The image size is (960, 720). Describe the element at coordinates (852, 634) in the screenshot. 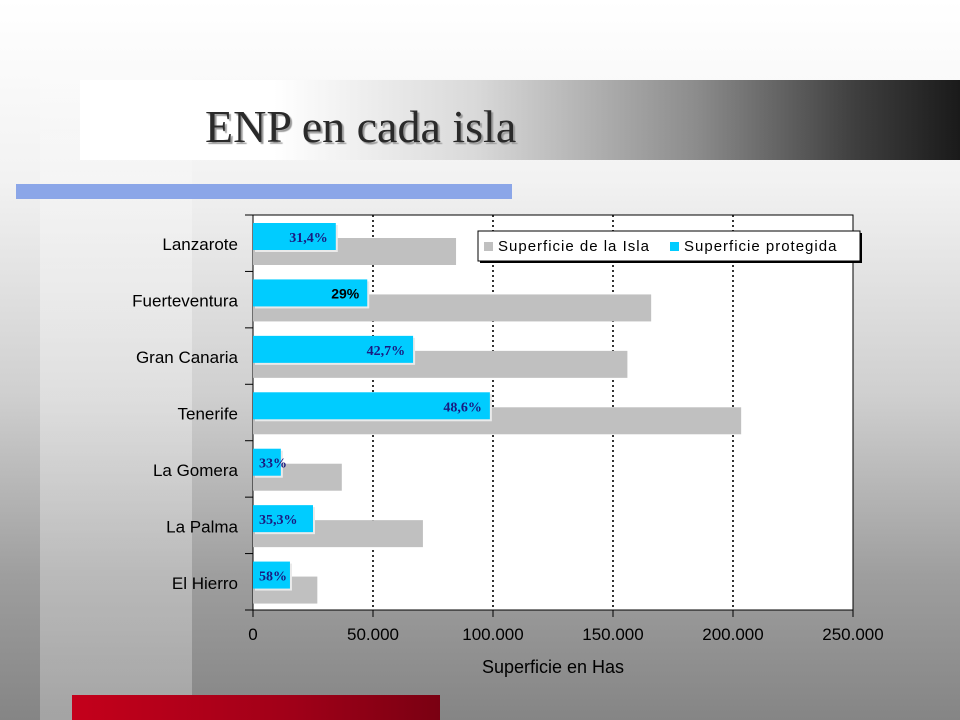

I see `x-tick-label: 250.000` at that location.